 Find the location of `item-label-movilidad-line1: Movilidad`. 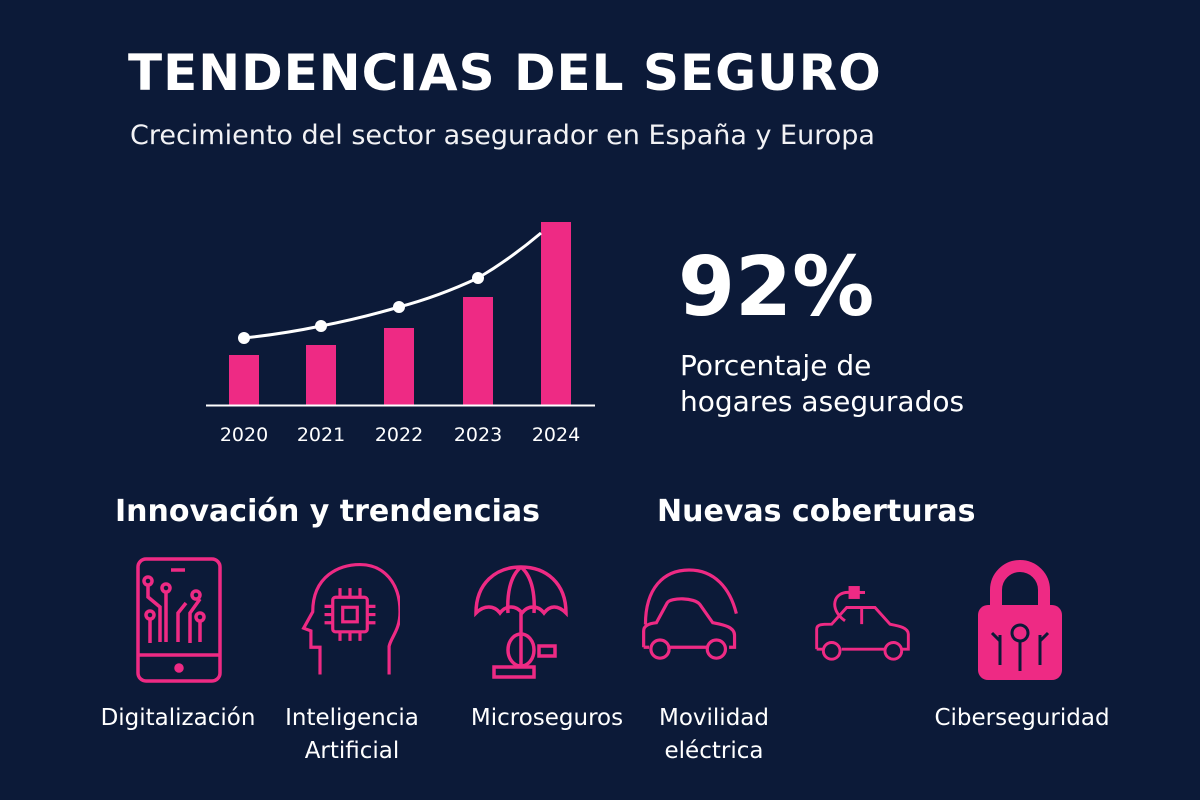

item-label-movilidad-line1: Movilidad is located at coordinates (714, 718).